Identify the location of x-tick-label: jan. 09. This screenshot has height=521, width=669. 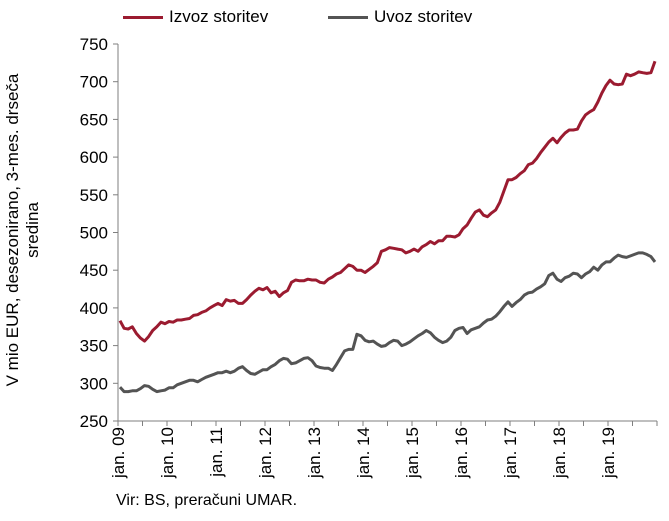
(118, 453).